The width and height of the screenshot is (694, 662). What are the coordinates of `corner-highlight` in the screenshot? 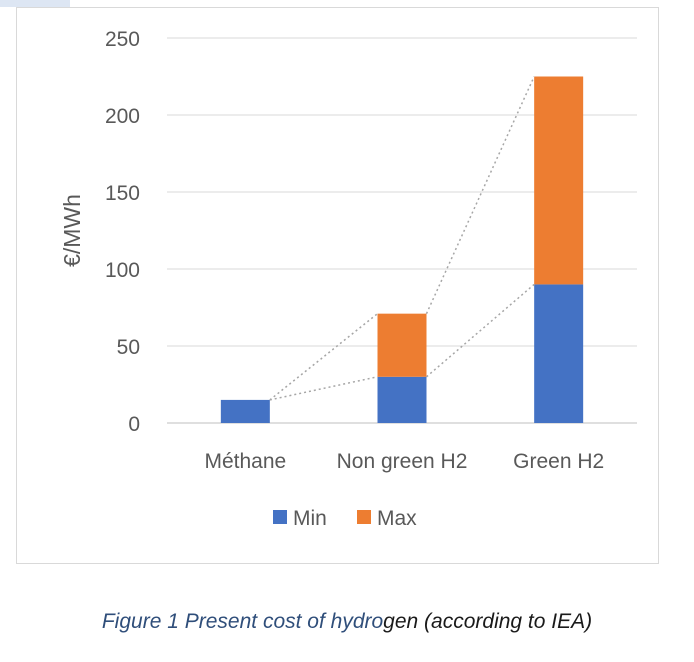 It's located at (35, 3).